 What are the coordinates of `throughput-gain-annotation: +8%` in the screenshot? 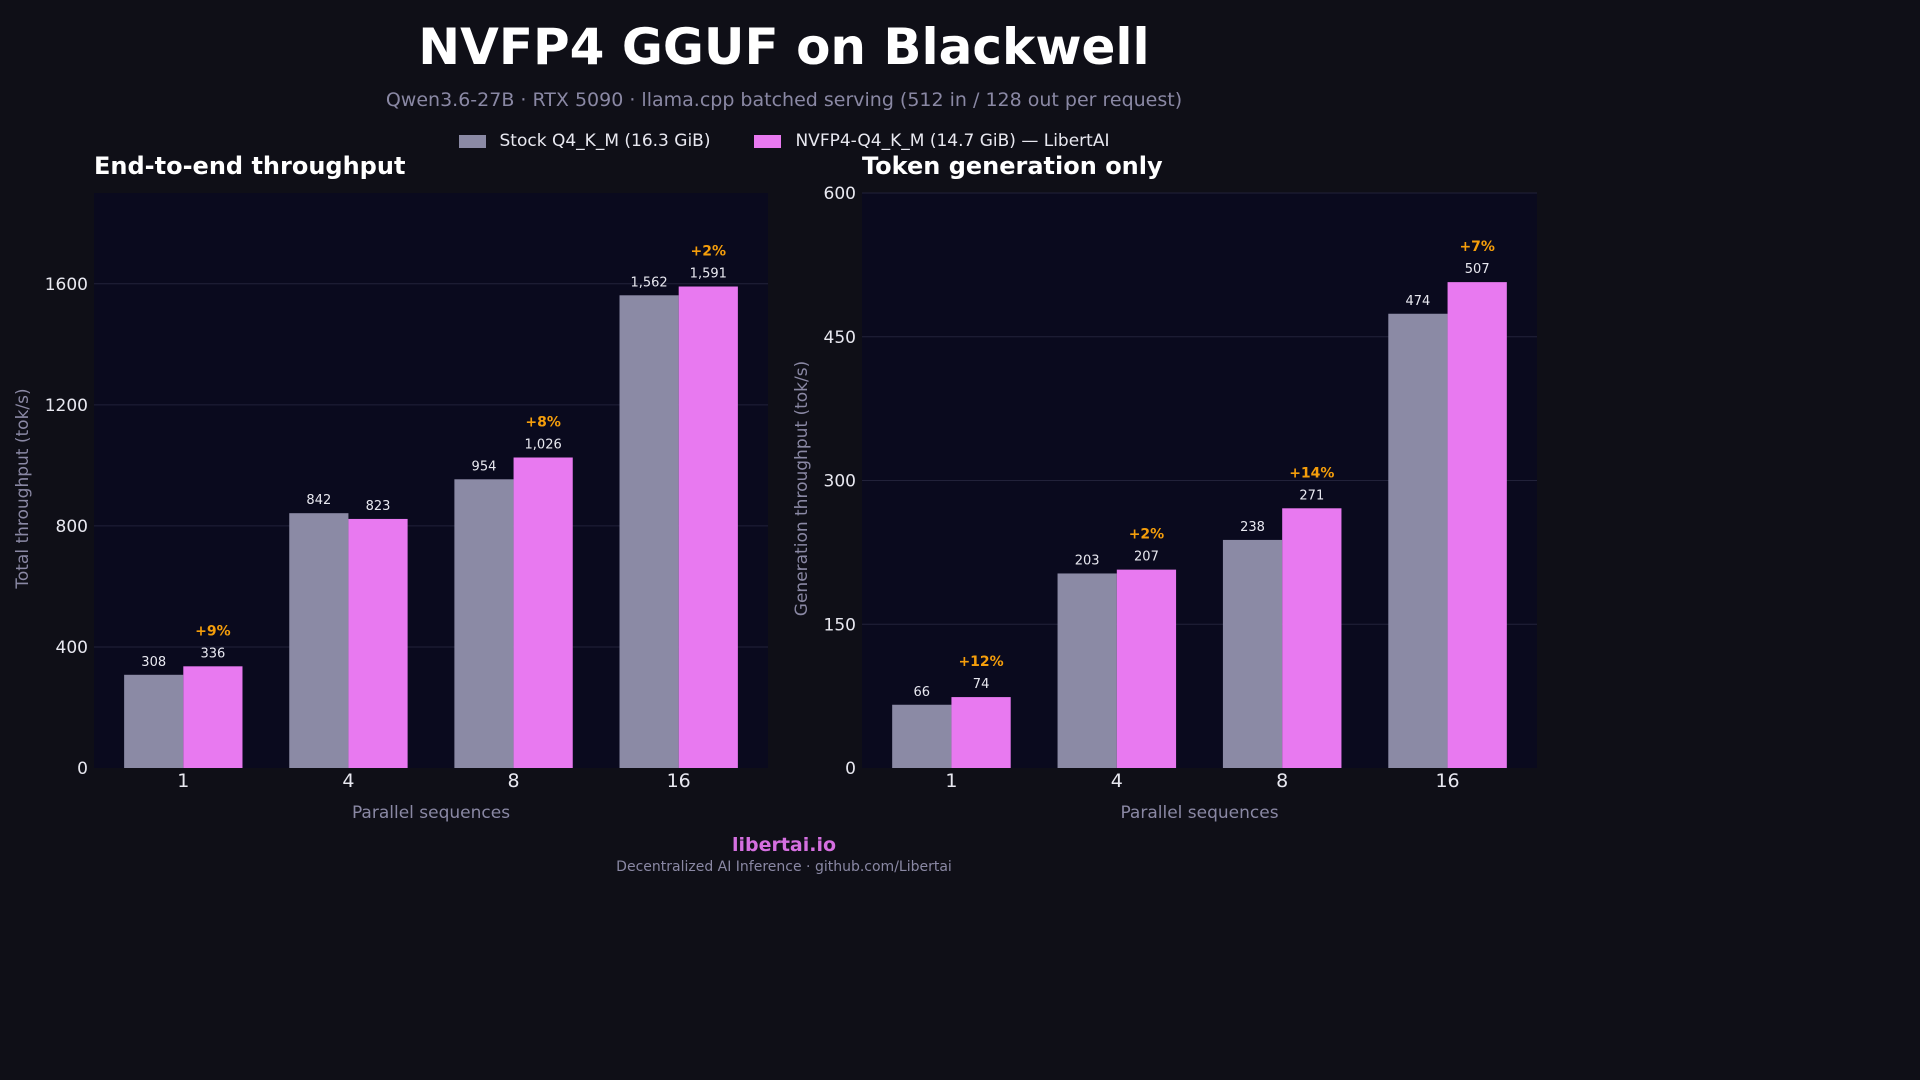 It's located at (543, 423).